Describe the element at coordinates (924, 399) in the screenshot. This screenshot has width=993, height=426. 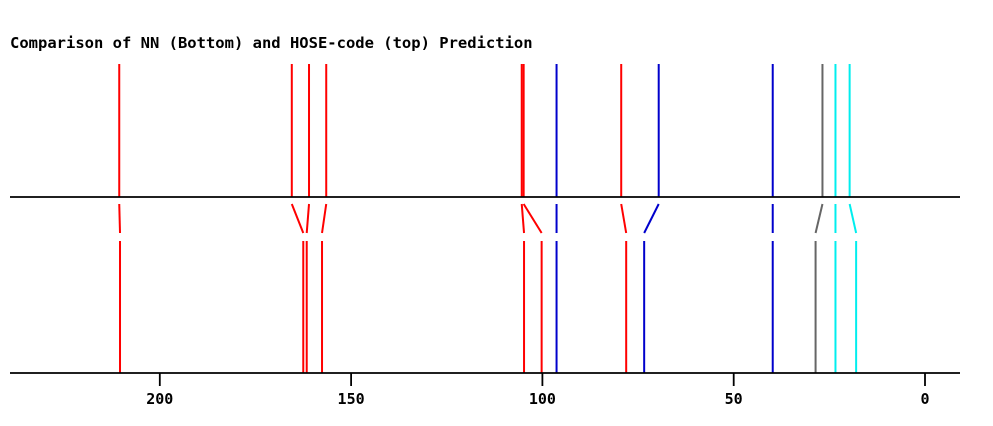
I see `x-tick-label-4: 0` at that location.